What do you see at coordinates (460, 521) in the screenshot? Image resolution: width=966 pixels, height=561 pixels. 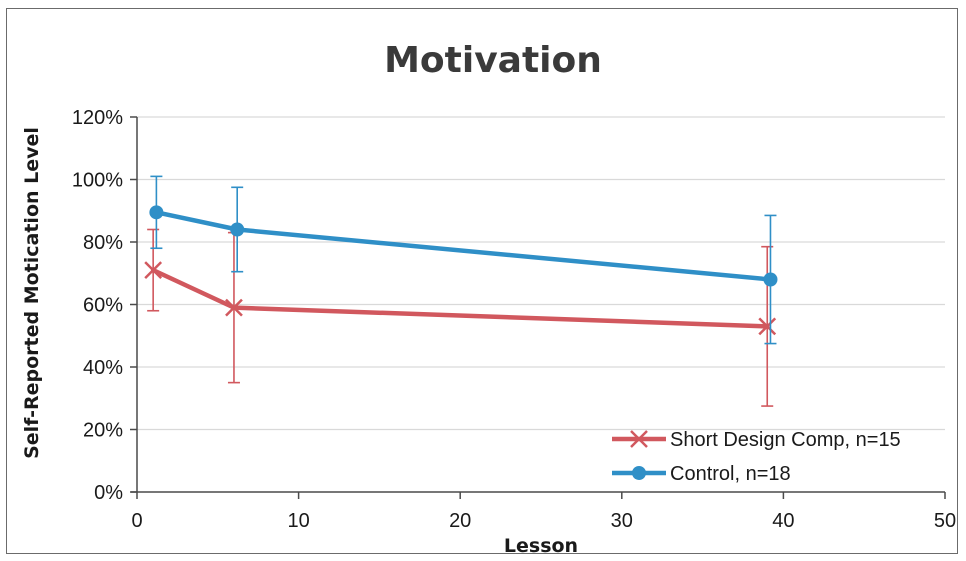 I see `x-tick-label: 20` at bounding box center [460, 521].